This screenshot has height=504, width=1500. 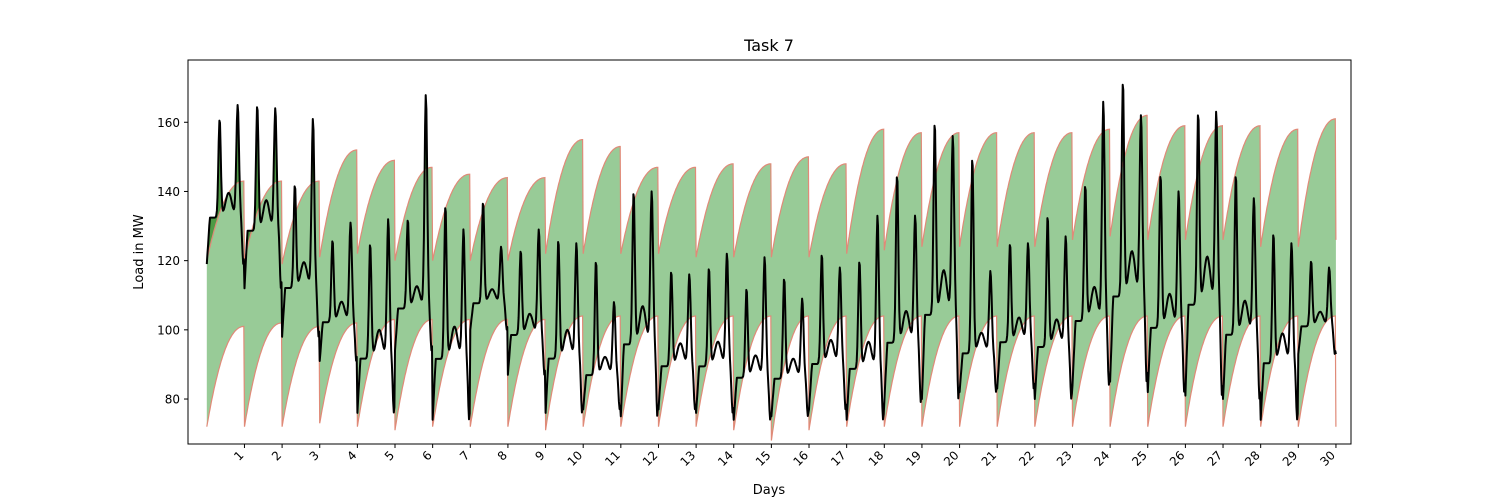 I want to click on x-tick-label: 14, so click(x=725, y=458).